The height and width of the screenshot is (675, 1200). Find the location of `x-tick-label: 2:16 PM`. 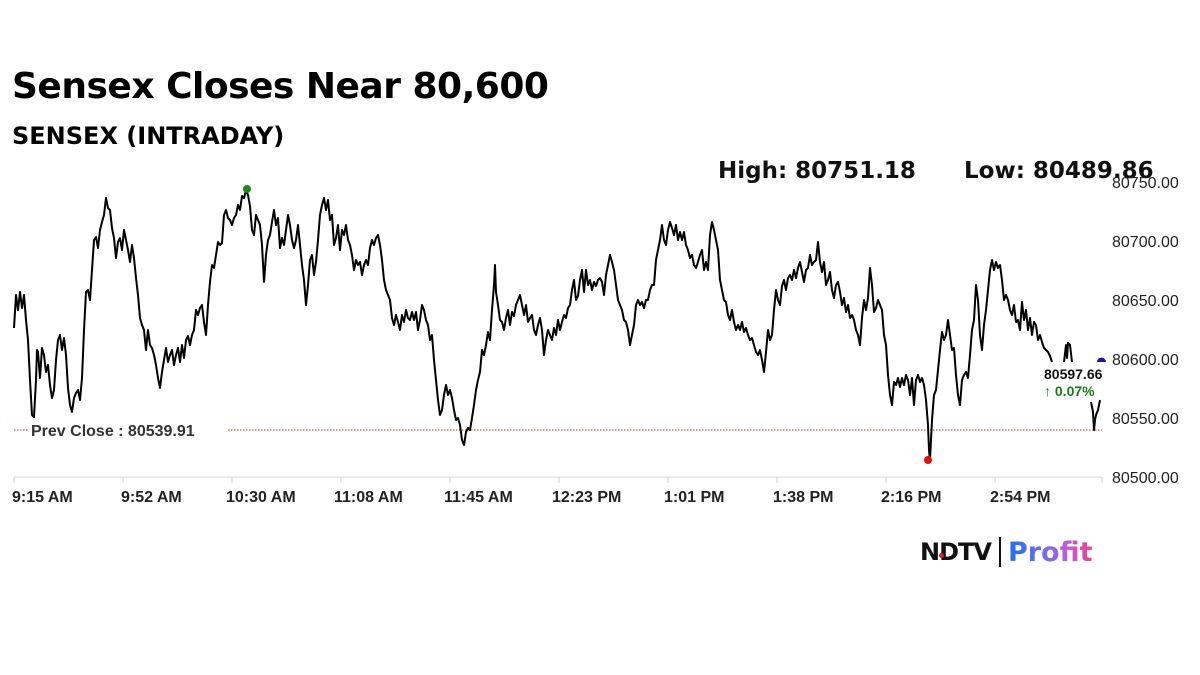

x-tick-label: 2:16 PM is located at coordinates (911, 497).